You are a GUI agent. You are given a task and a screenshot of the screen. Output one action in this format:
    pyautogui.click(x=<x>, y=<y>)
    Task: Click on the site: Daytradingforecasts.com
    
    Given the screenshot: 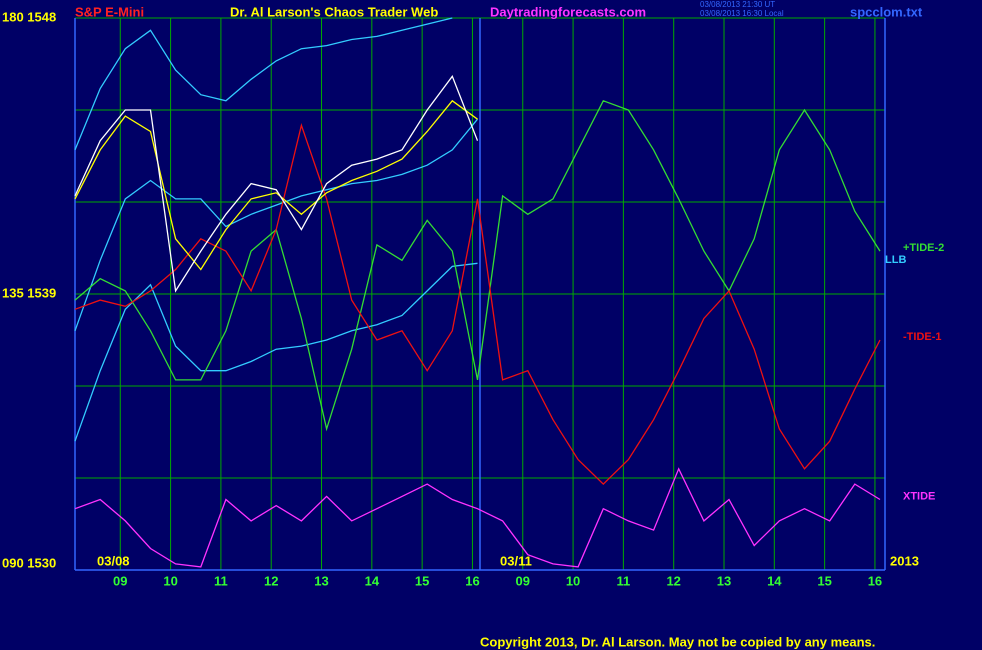 What is the action you would take?
    pyautogui.click(x=568, y=11)
    